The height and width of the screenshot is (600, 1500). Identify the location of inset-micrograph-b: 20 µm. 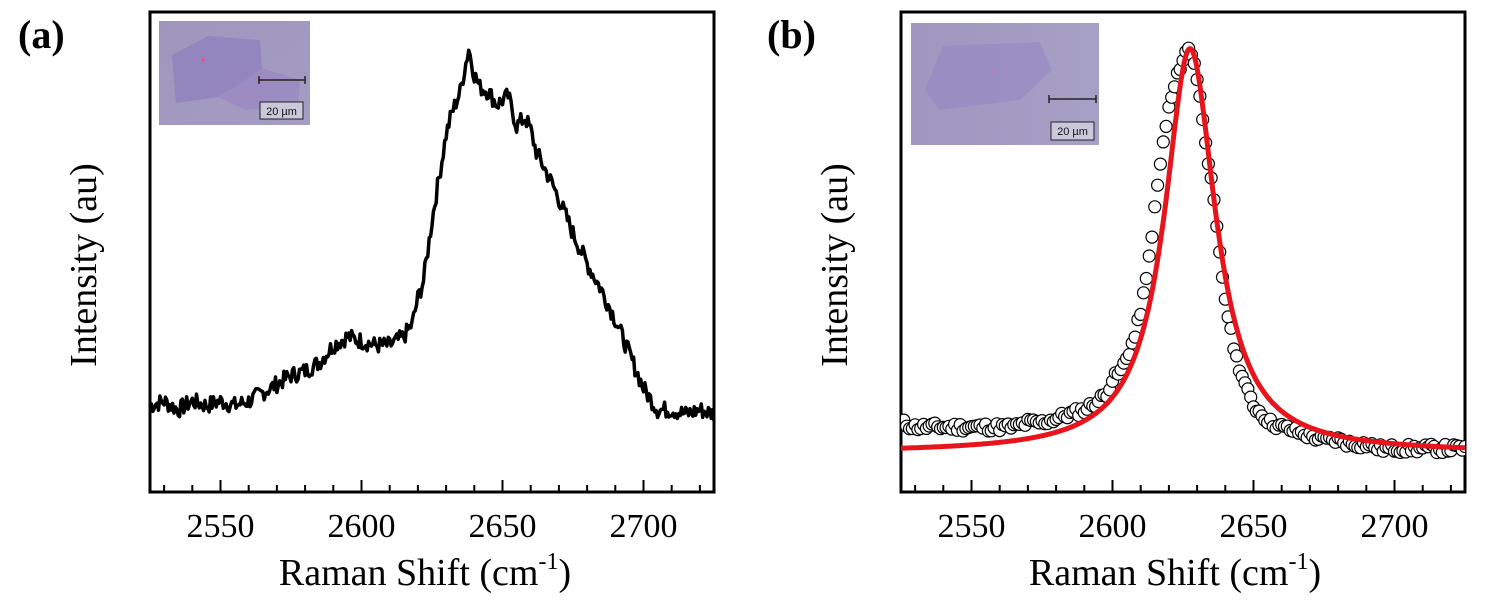
(1005, 84).